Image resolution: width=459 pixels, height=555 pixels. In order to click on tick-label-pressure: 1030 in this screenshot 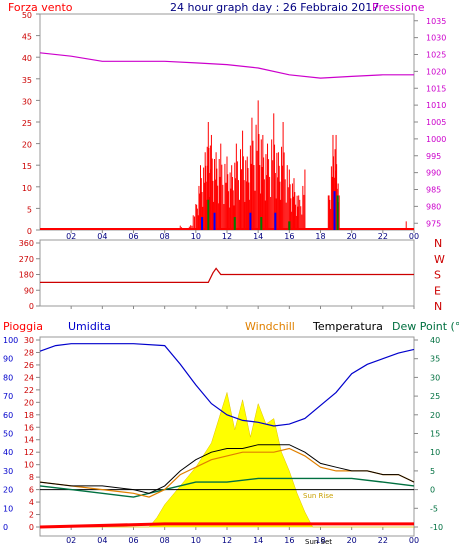, I will do `click(436, 38)`.